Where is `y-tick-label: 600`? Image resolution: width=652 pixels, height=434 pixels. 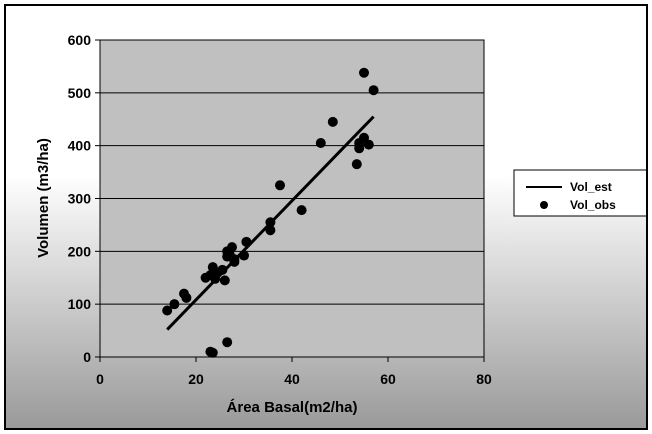
y-tick-label: 600 is located at coordinates (80, 40).